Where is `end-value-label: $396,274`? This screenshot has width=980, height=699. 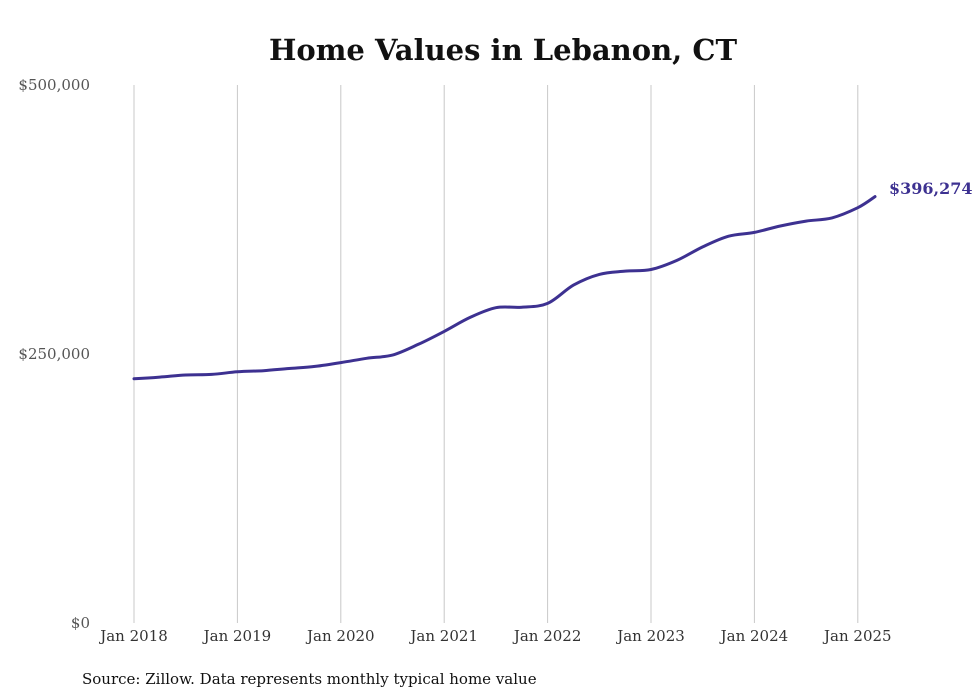
end-value-label: $396,274 is located at coordinates (931, 188).